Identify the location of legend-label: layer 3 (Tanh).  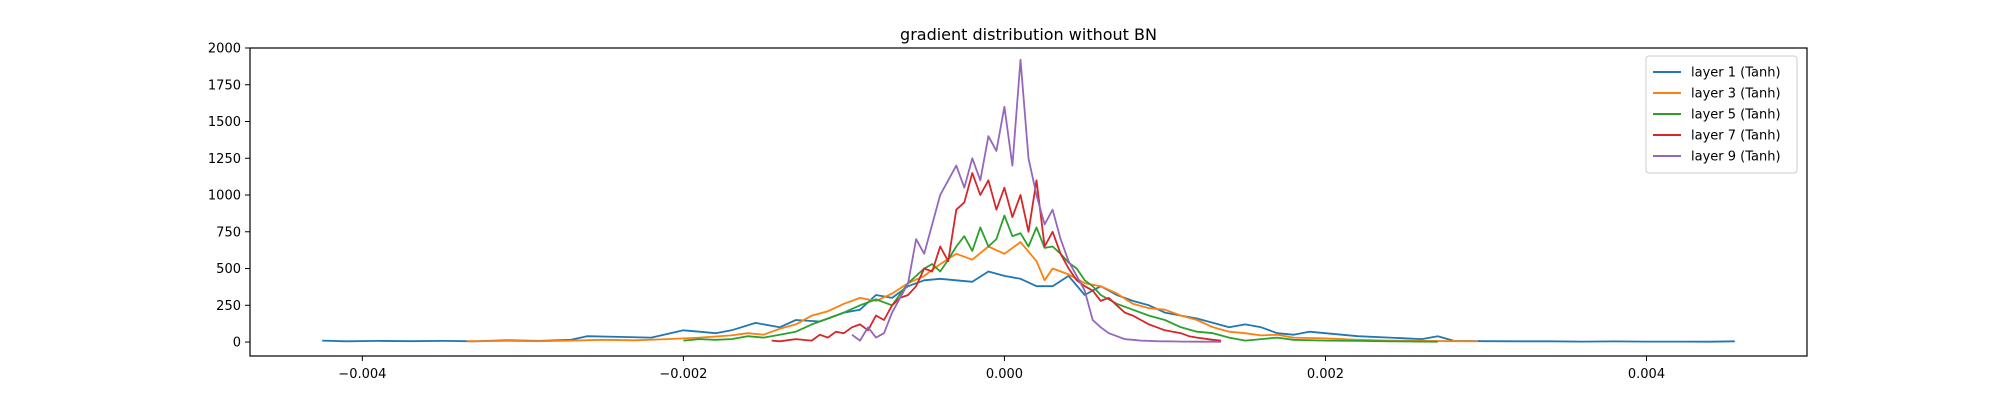
(1736, 94).